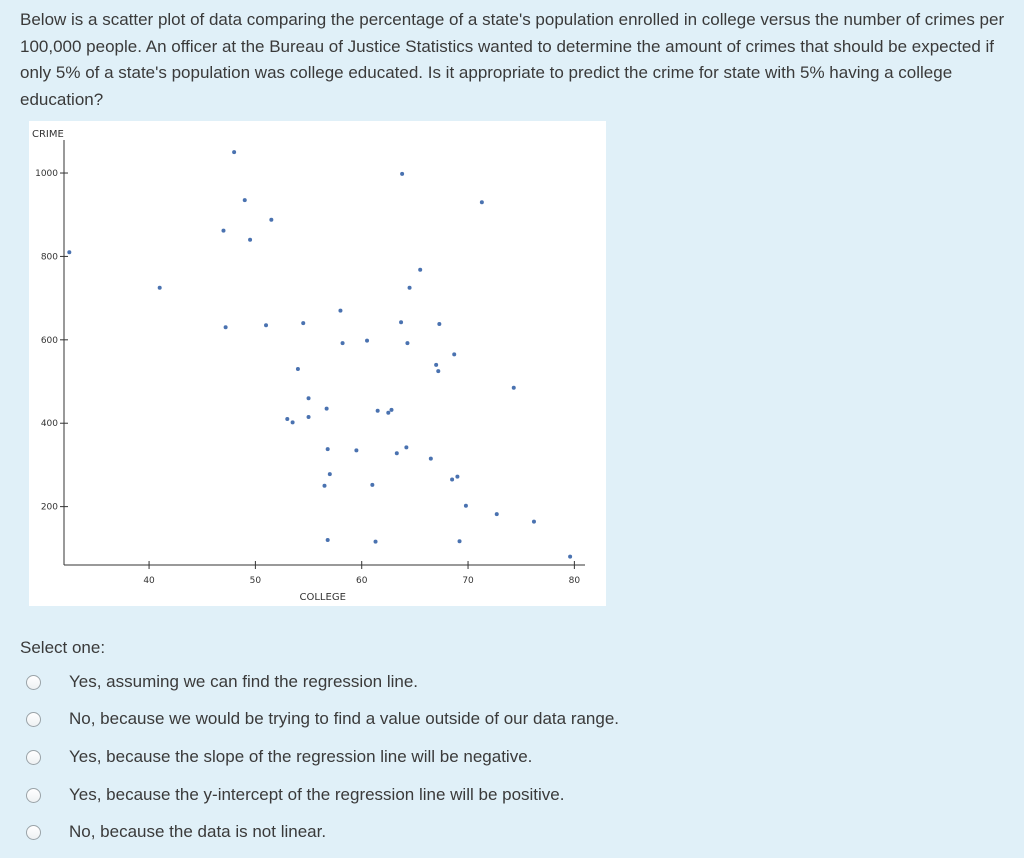 This screenshot has width=1024, height=858. Describe the element at coordinates (323, 597) in the screenshot. I see `x-axis-label: COLLEGE` at that location.